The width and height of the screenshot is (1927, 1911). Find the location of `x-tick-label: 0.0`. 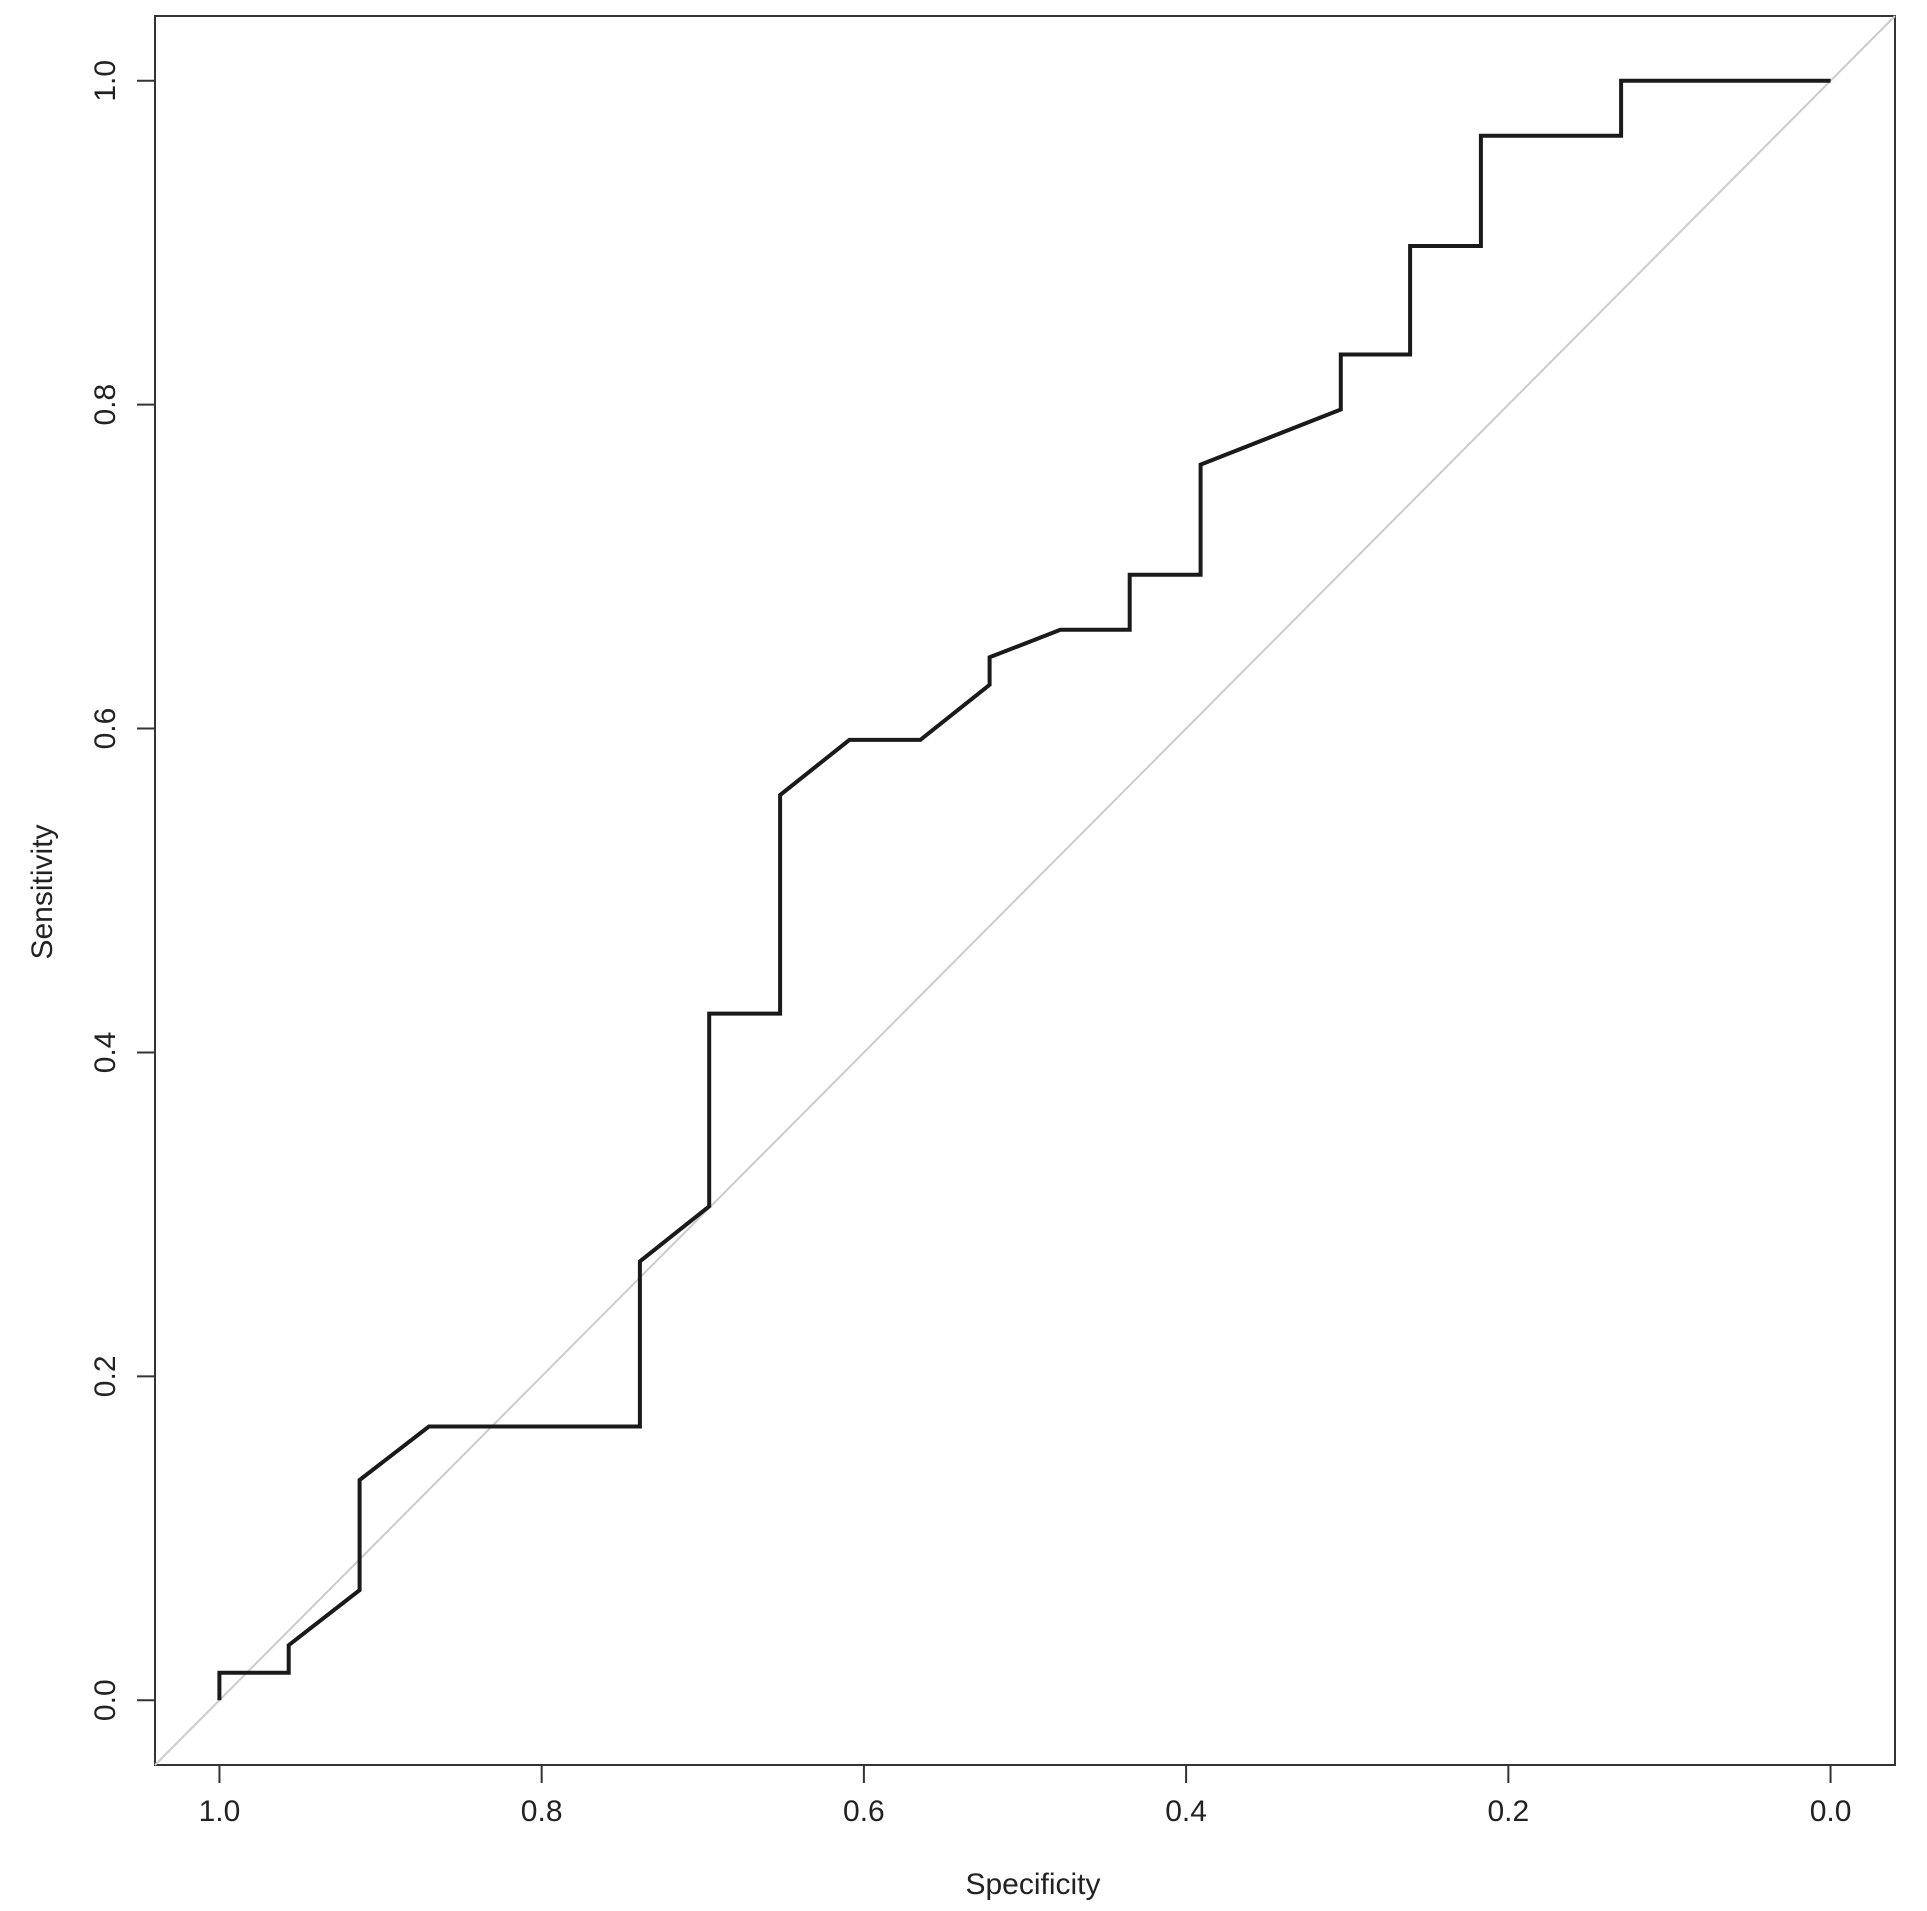

x-tick-label: 0.0 is located at coordinates (1831, 1811).